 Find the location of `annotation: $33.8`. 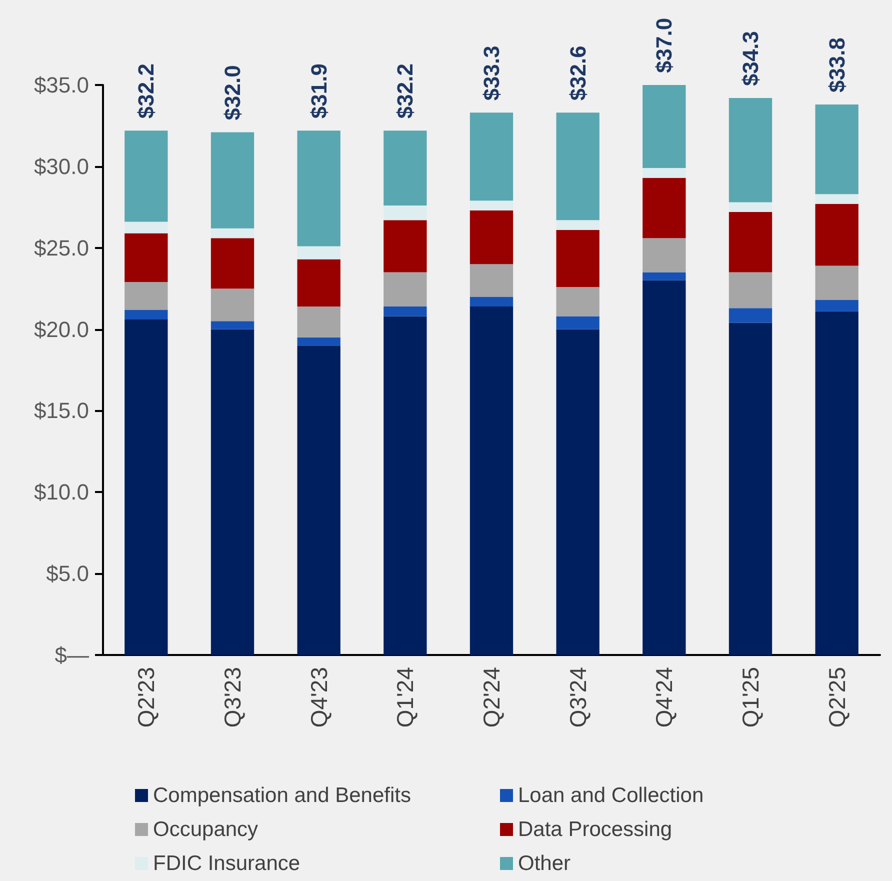

annotation: $33.8 is located at coordinates (837, 65).